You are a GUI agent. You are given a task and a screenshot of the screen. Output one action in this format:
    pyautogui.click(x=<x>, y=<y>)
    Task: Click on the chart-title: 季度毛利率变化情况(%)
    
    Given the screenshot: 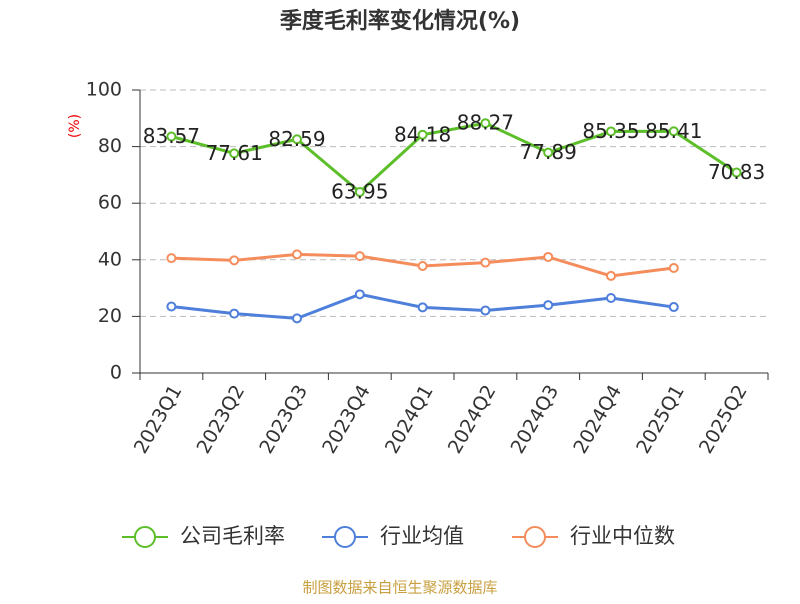 What is the action you would take?
    pyautogui.click(x=400, y=21)
    